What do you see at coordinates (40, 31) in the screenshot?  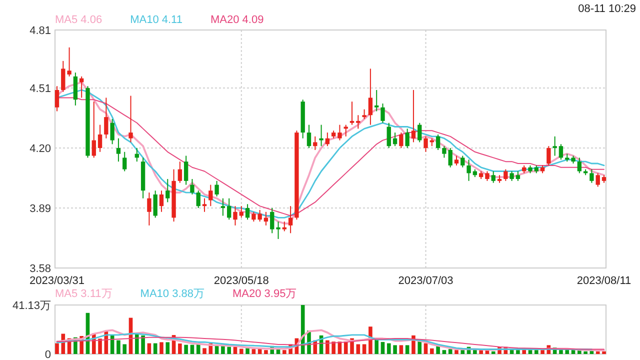 I see `y-tick-label: 4.81` at bounding box center [40, 31].